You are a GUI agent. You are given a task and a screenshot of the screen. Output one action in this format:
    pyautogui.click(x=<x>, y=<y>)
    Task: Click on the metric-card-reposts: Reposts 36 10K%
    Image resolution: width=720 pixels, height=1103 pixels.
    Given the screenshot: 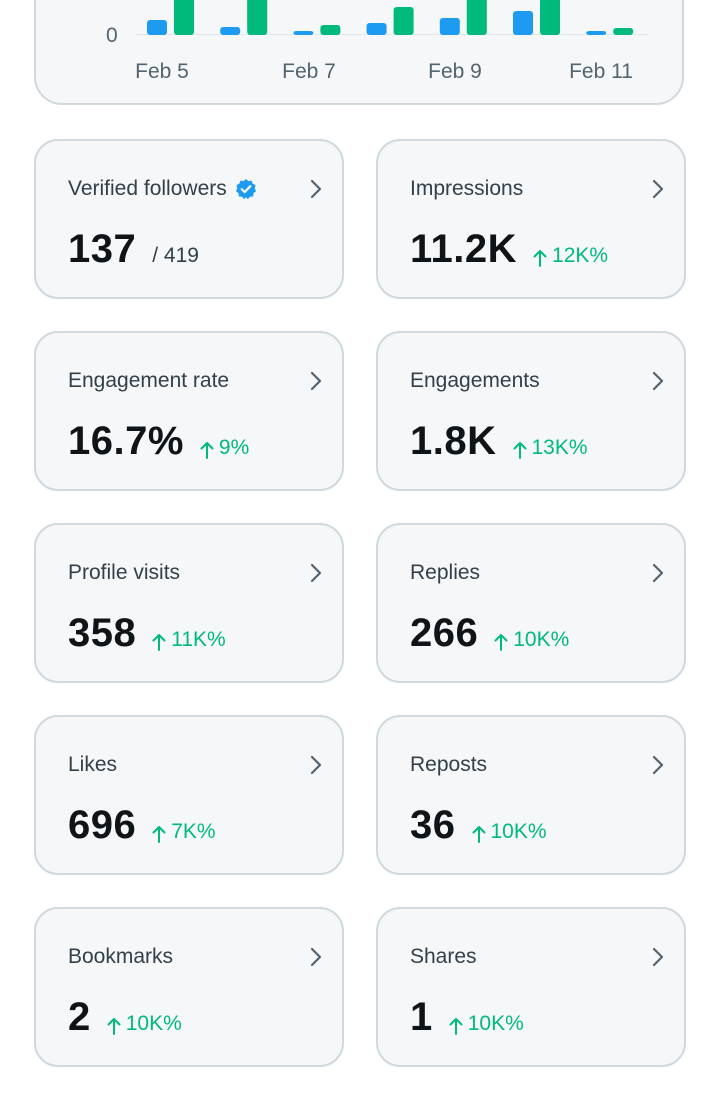 What is the action you would take?
    pyautogui.click(x=531, y=795)
    